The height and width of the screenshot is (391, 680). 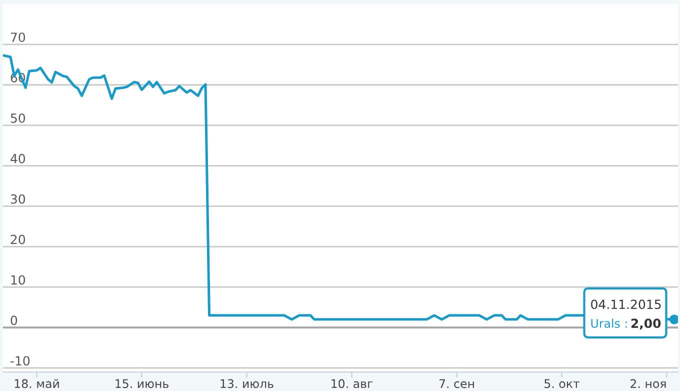 What do you see at coordinates (646, 324) in the screenshot?
I see `annotation: 2,00` at bounding box center [646, 324].